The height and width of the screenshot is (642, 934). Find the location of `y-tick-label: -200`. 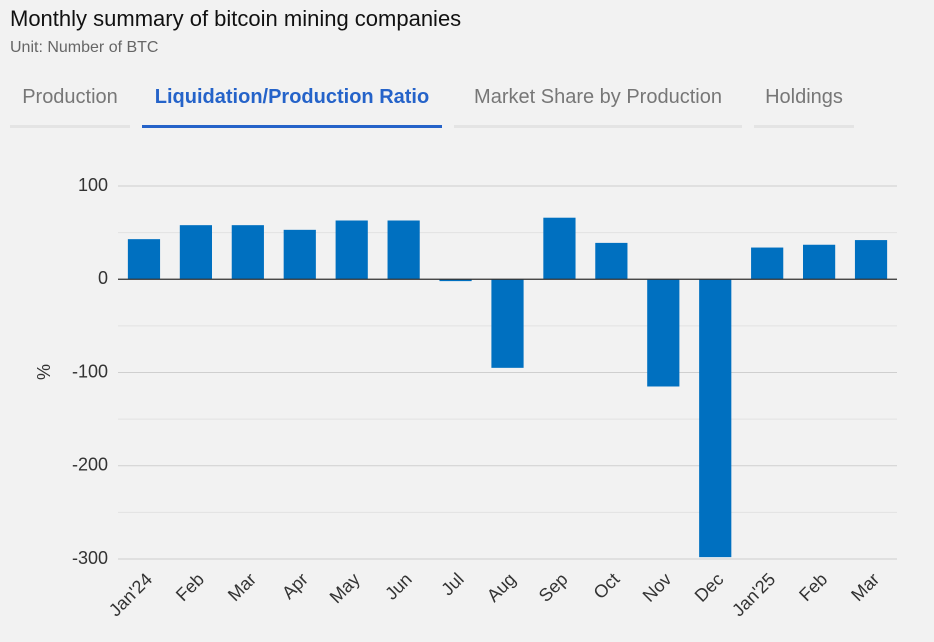

y-tick-label: -200 is located at coordinates (90, 465).